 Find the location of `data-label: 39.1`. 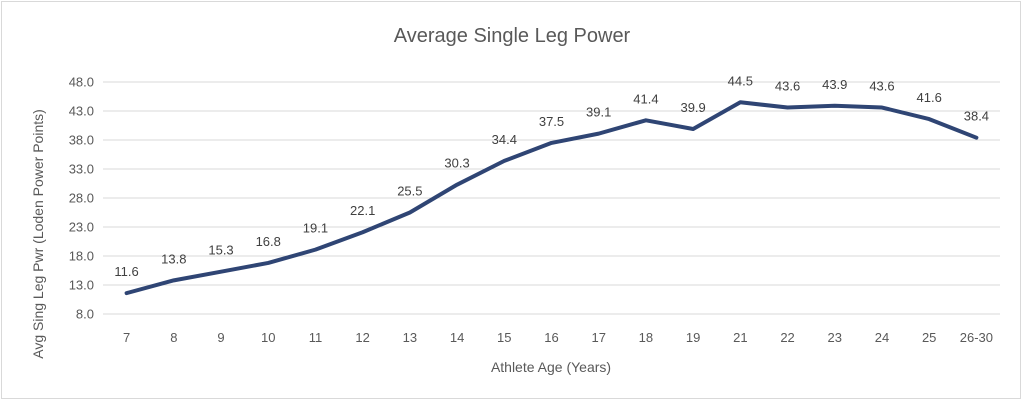

data-label: 39.1 is located at coordinates (598, 112).